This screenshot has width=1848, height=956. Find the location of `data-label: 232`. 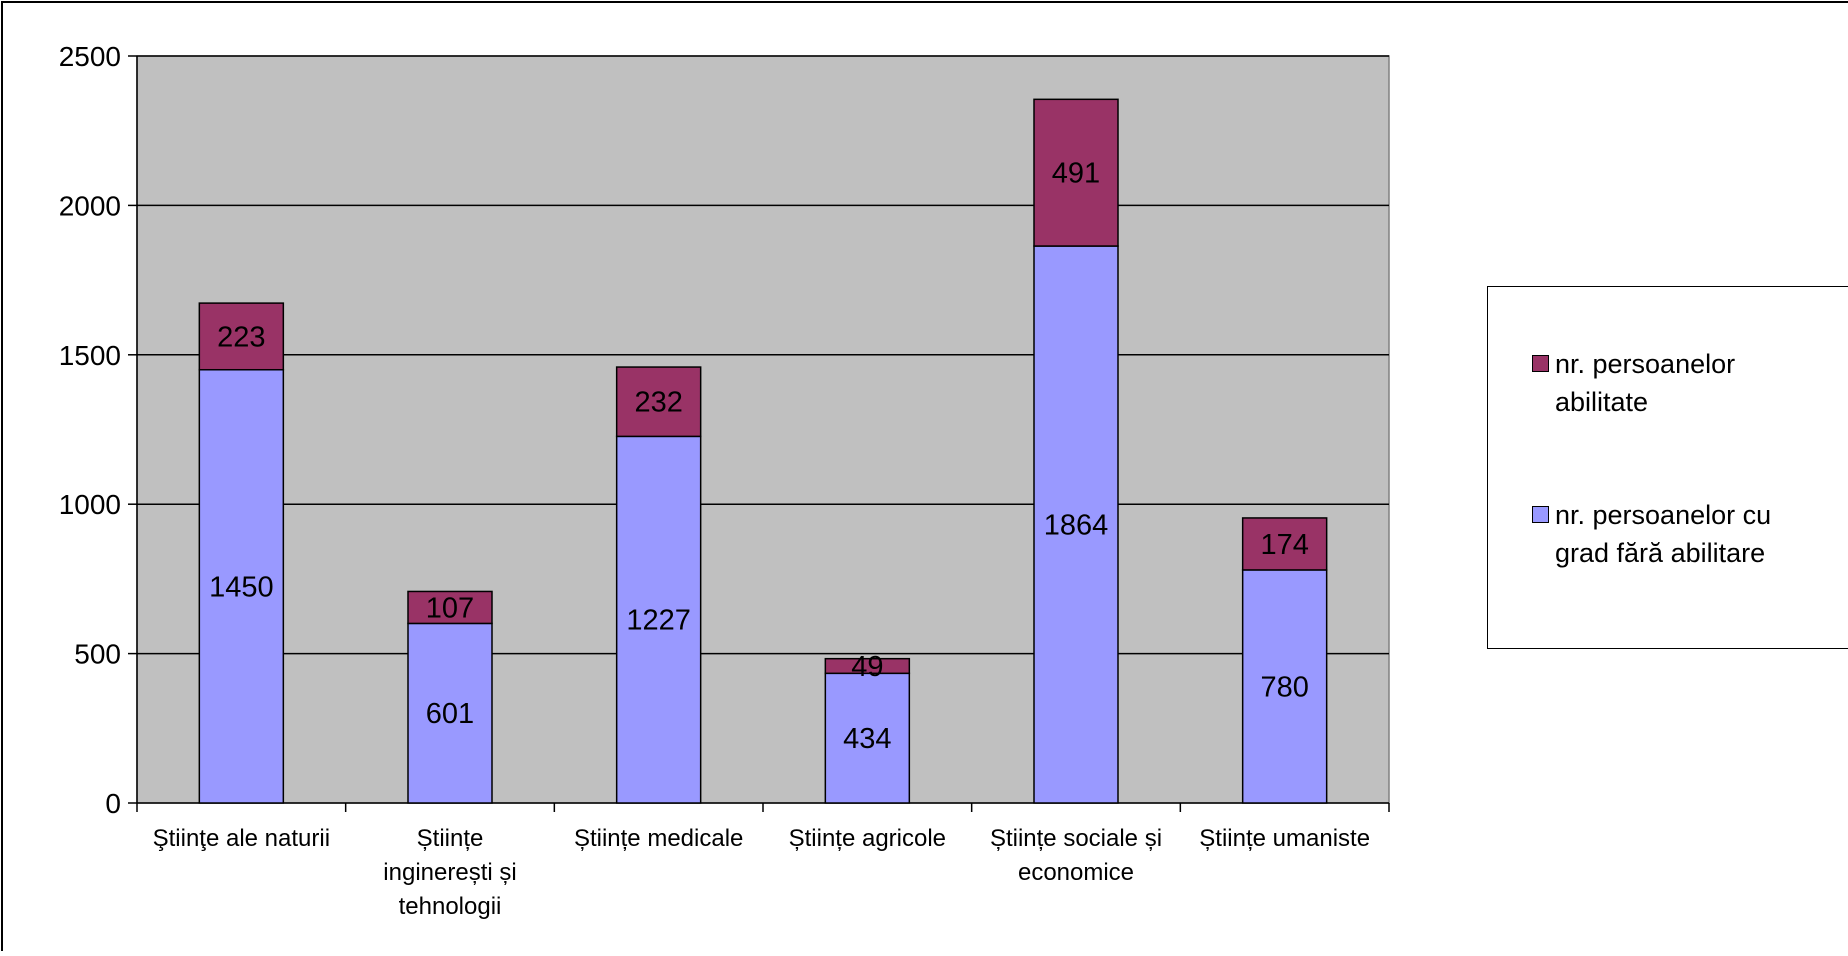

data-label: 232 is located at coordinates (658, 403).